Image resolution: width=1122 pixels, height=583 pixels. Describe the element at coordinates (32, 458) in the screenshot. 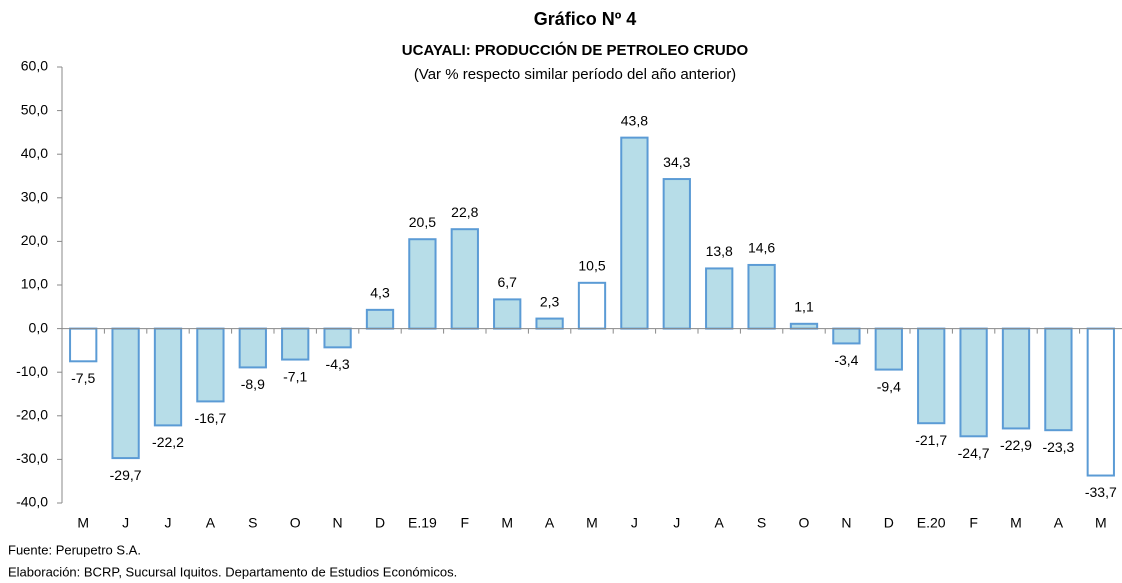

I see `y-tick-label: -30,0` at that location.